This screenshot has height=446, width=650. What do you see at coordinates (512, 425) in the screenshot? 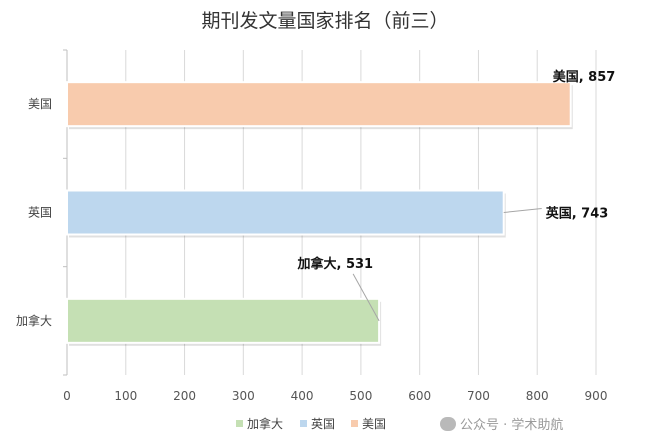
I see `watermark-text: 公众号 · 学术助航` at bounding box center [512, 425].